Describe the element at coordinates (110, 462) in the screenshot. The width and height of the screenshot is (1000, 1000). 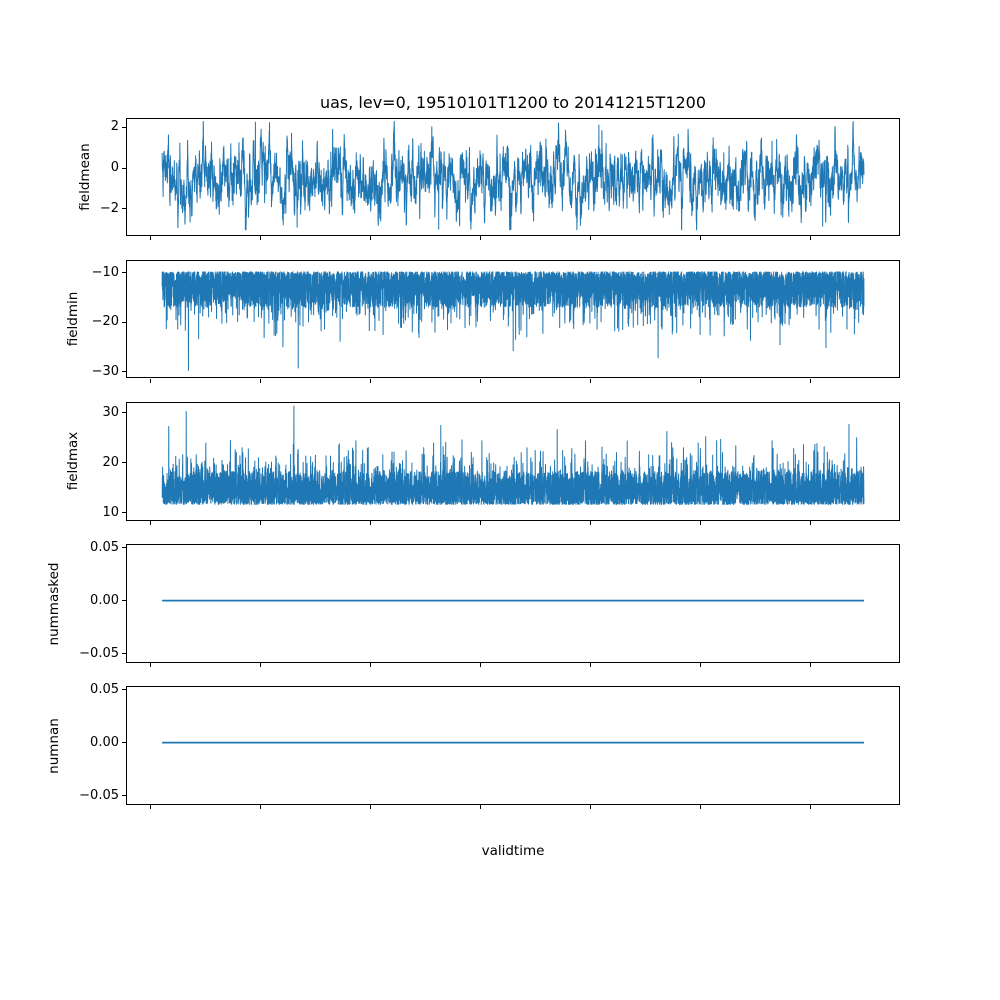
I see `y-tick-label: 20` at that location.